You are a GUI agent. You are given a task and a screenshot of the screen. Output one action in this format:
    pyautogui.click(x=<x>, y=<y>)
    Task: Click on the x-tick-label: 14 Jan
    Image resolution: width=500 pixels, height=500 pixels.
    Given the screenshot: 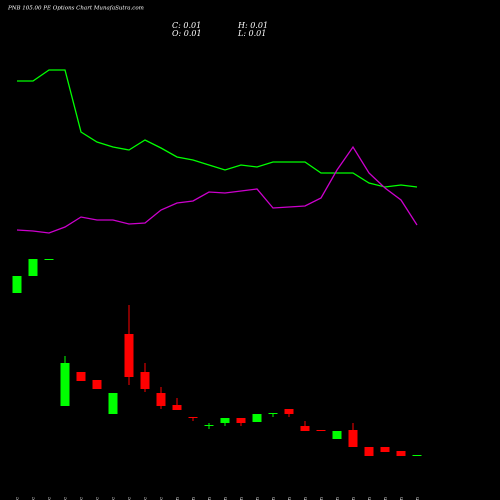 What is the action you would take?
    pyautogui.click(x=322, y=498)
    